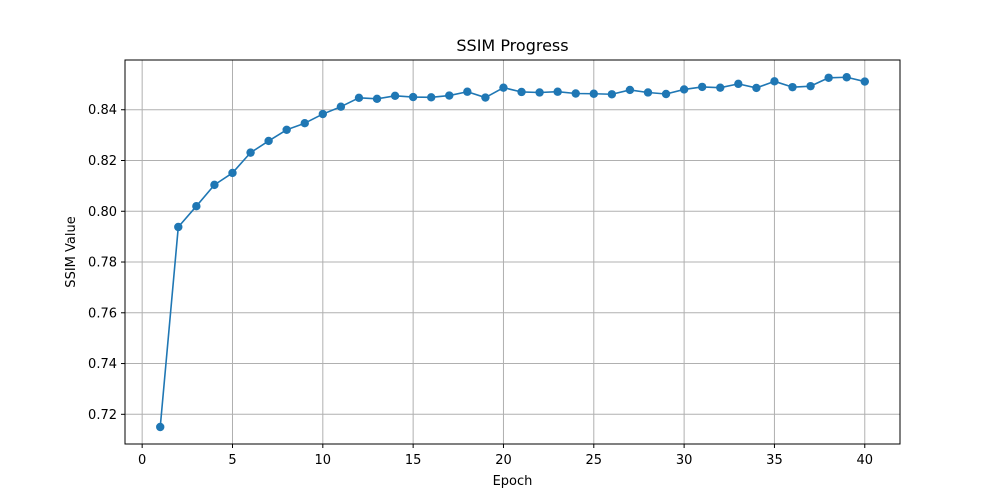 The height and width of the screenshot is (500, 1000). I want to click on x-tick-label: 40, so click(864, 460).